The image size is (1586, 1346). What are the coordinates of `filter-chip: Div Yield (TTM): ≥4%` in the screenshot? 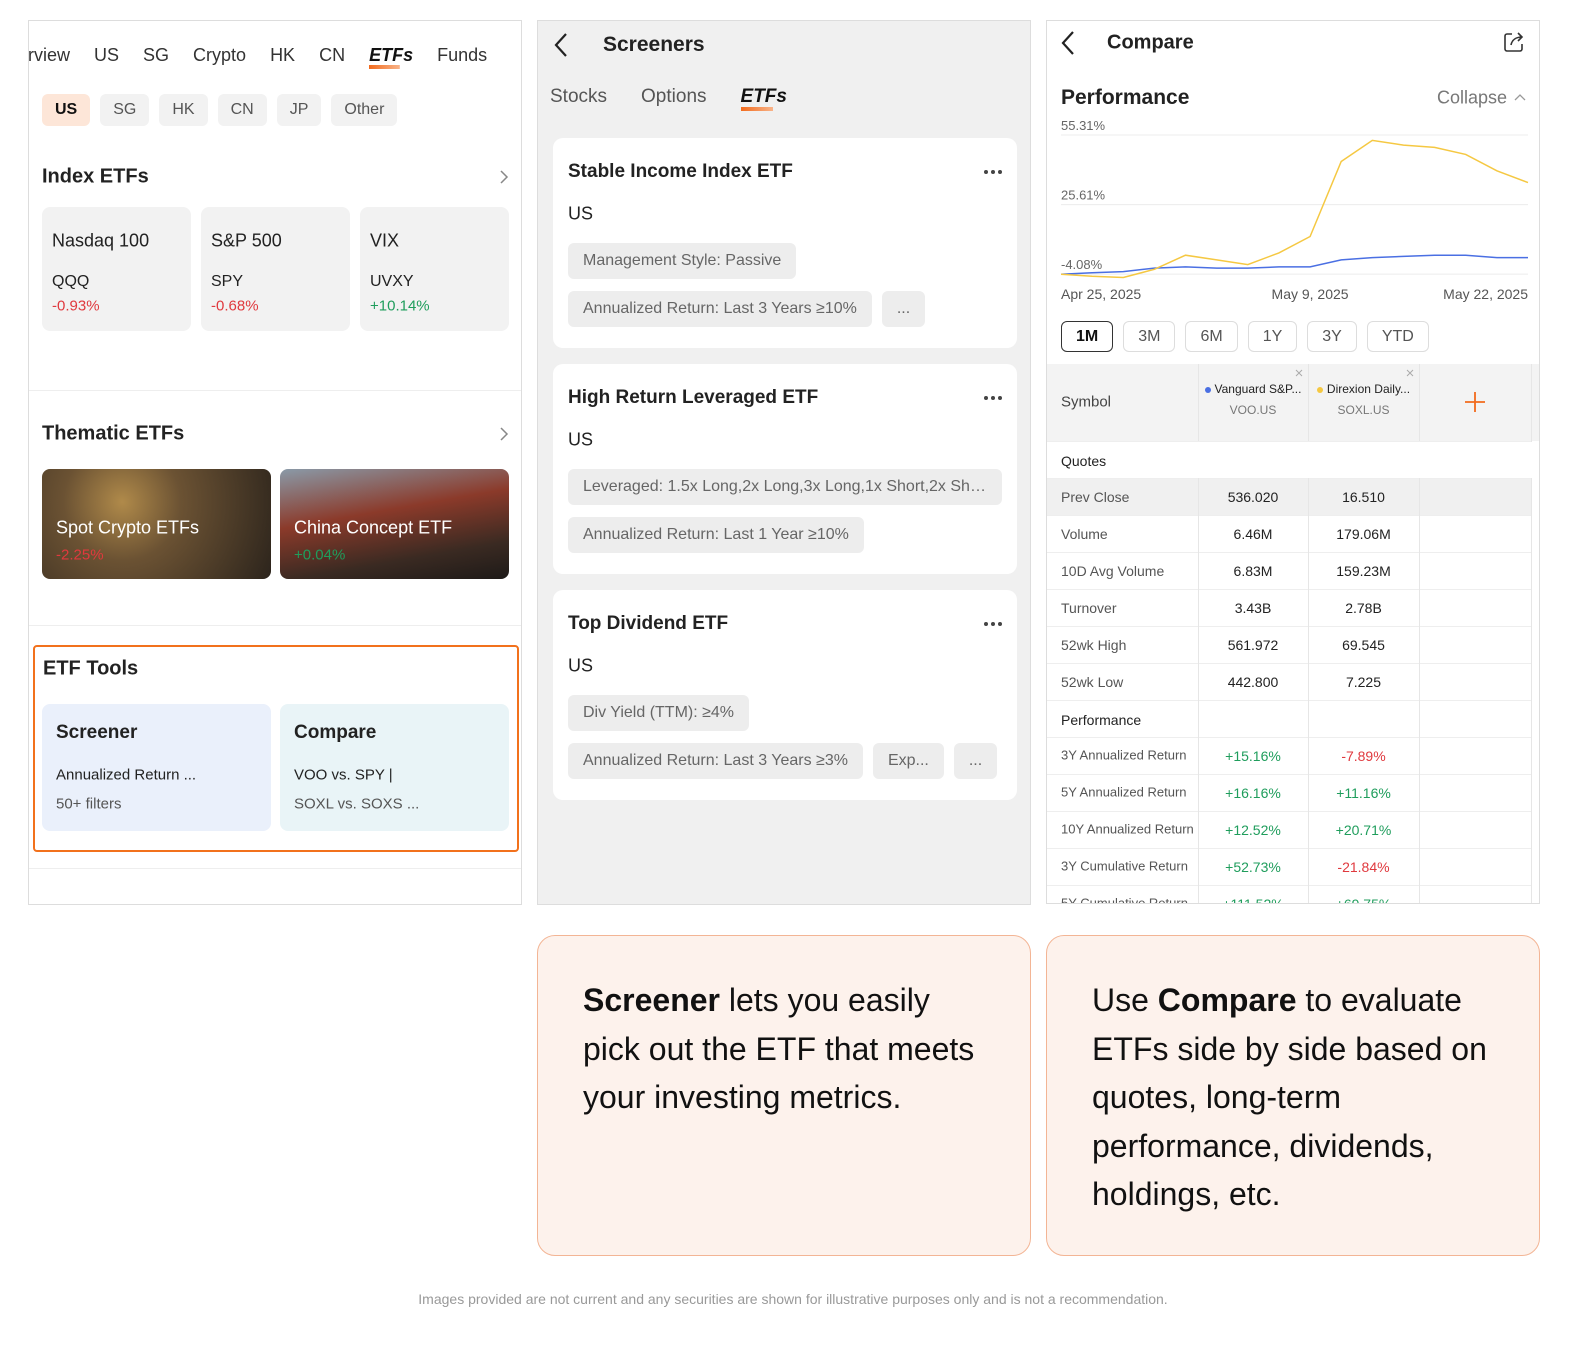 It's located at (659, 713).